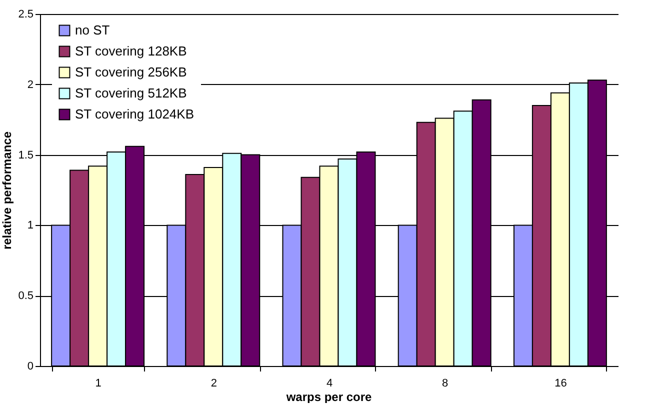  What do you see at coordinates (131, 93) in the screenshot?
I see `legend-label: ST covering 512KB` at bounding box center [131, 93].